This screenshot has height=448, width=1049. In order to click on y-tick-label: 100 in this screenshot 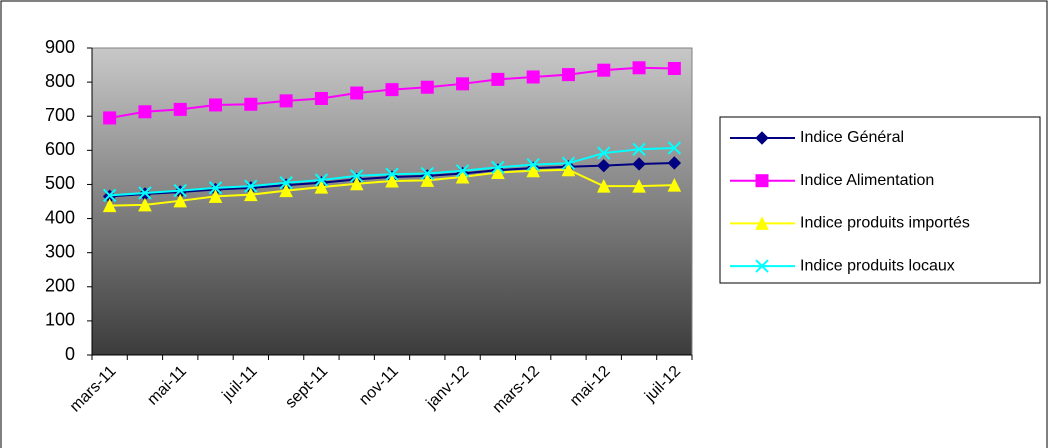, I will do `click(60, 320)`.